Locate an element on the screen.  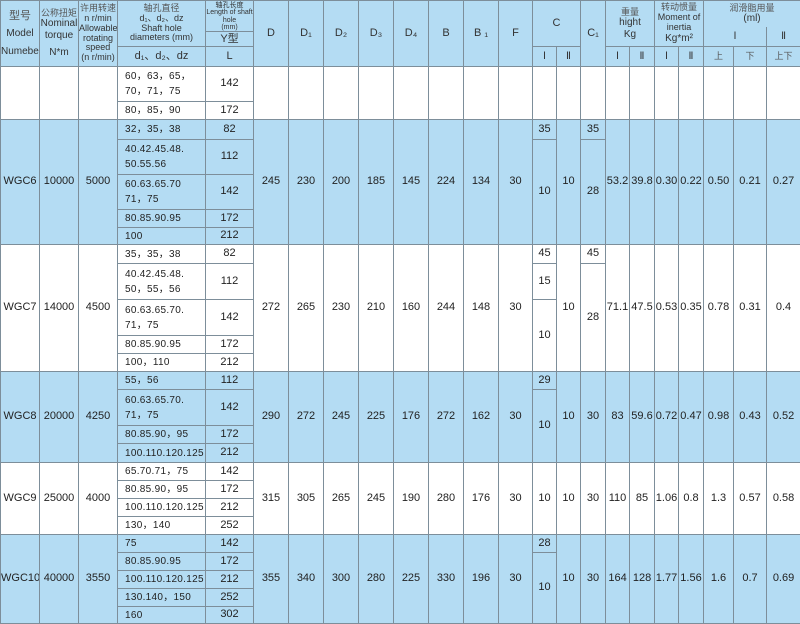
bore-diameters-cell: 40.42.45.48. 50.55.56 is located at coordinates (162, 157).